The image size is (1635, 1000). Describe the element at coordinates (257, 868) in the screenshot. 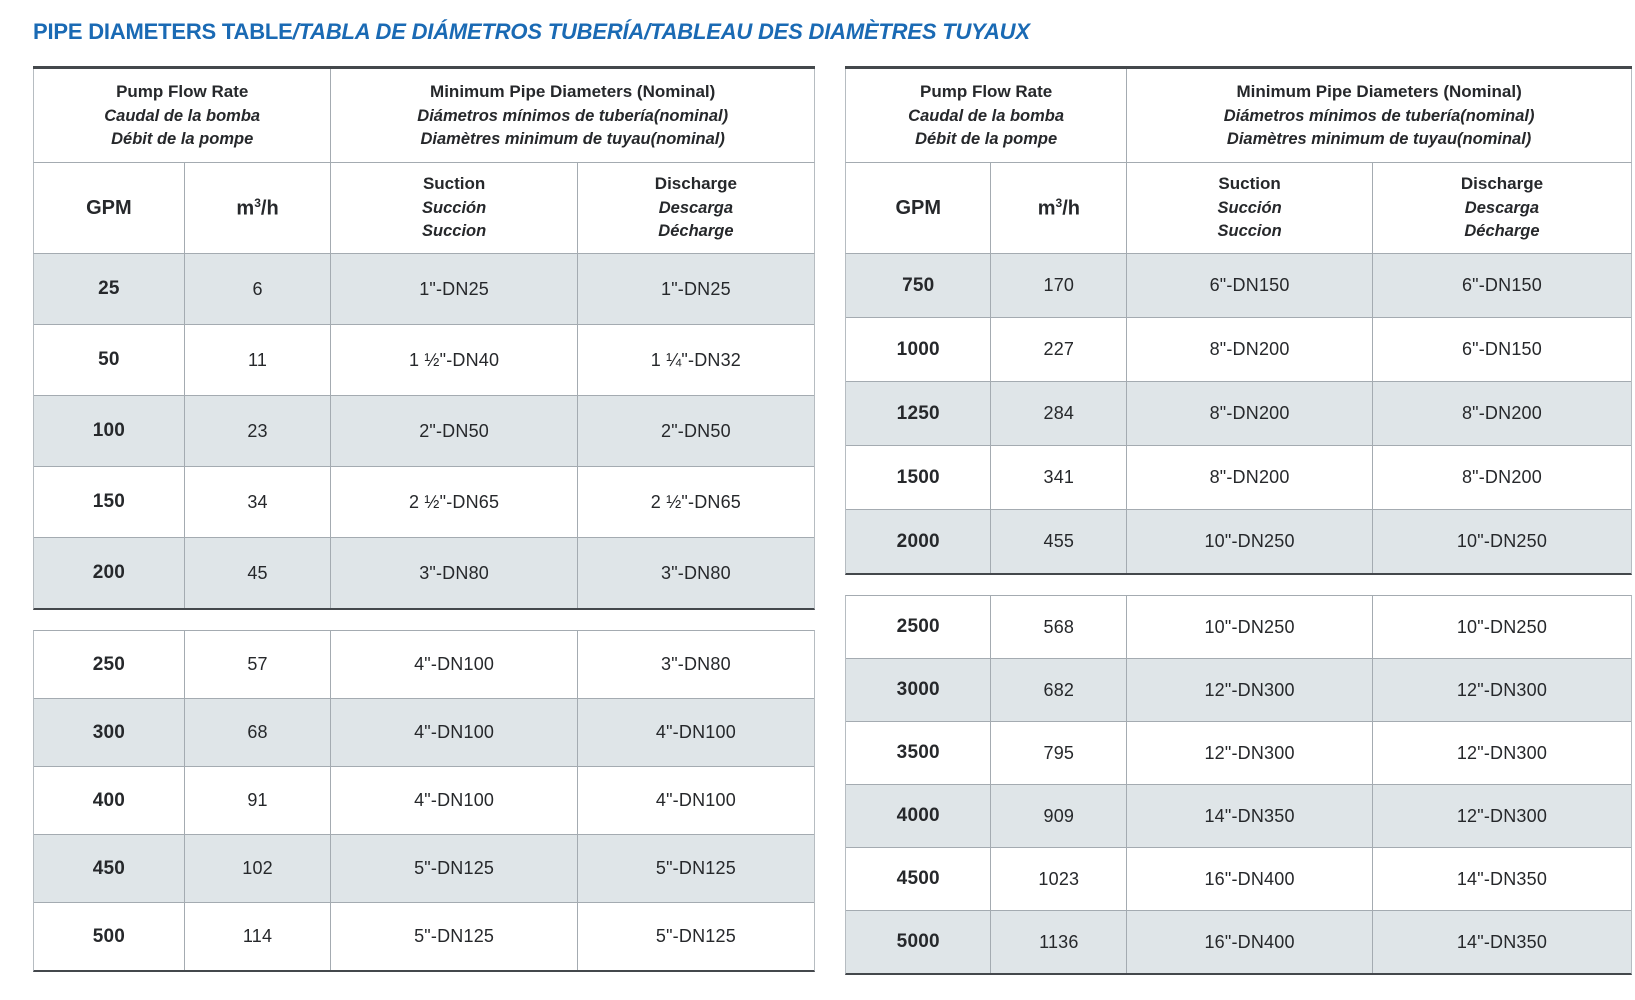

I see `m3h-cell: 102` at that location.